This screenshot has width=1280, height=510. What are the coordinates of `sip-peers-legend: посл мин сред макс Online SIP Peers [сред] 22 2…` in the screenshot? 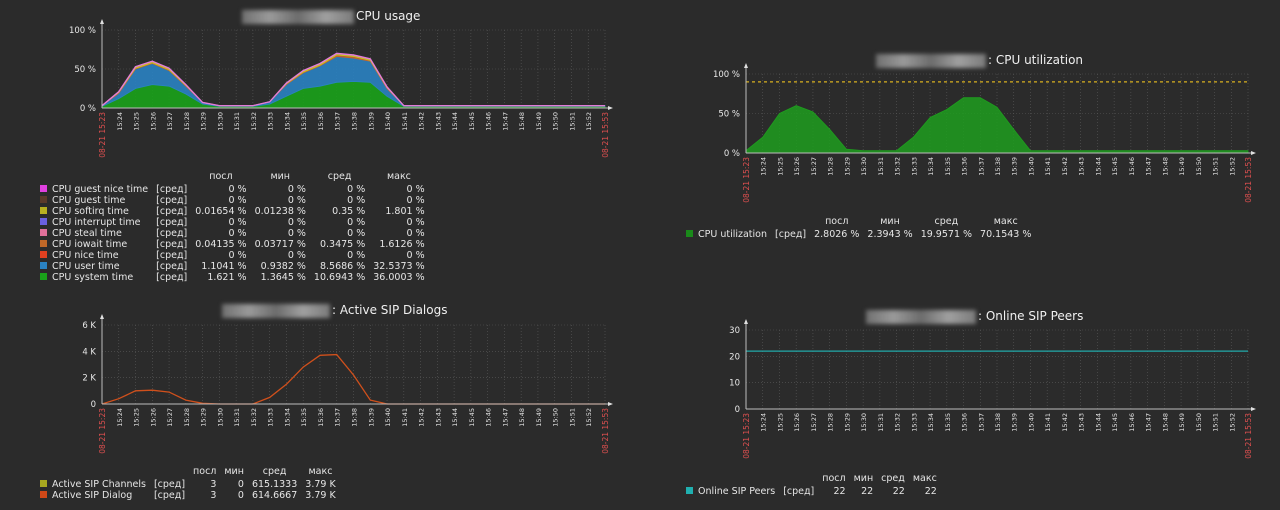 It's located at (813, 485).